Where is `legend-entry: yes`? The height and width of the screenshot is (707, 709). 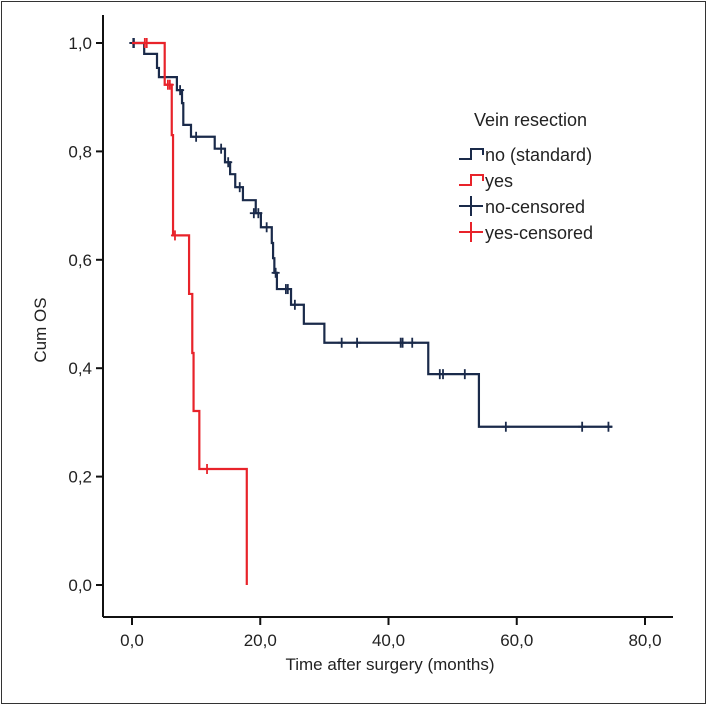
legend-entry: yes is located at coordinates (486, 181).